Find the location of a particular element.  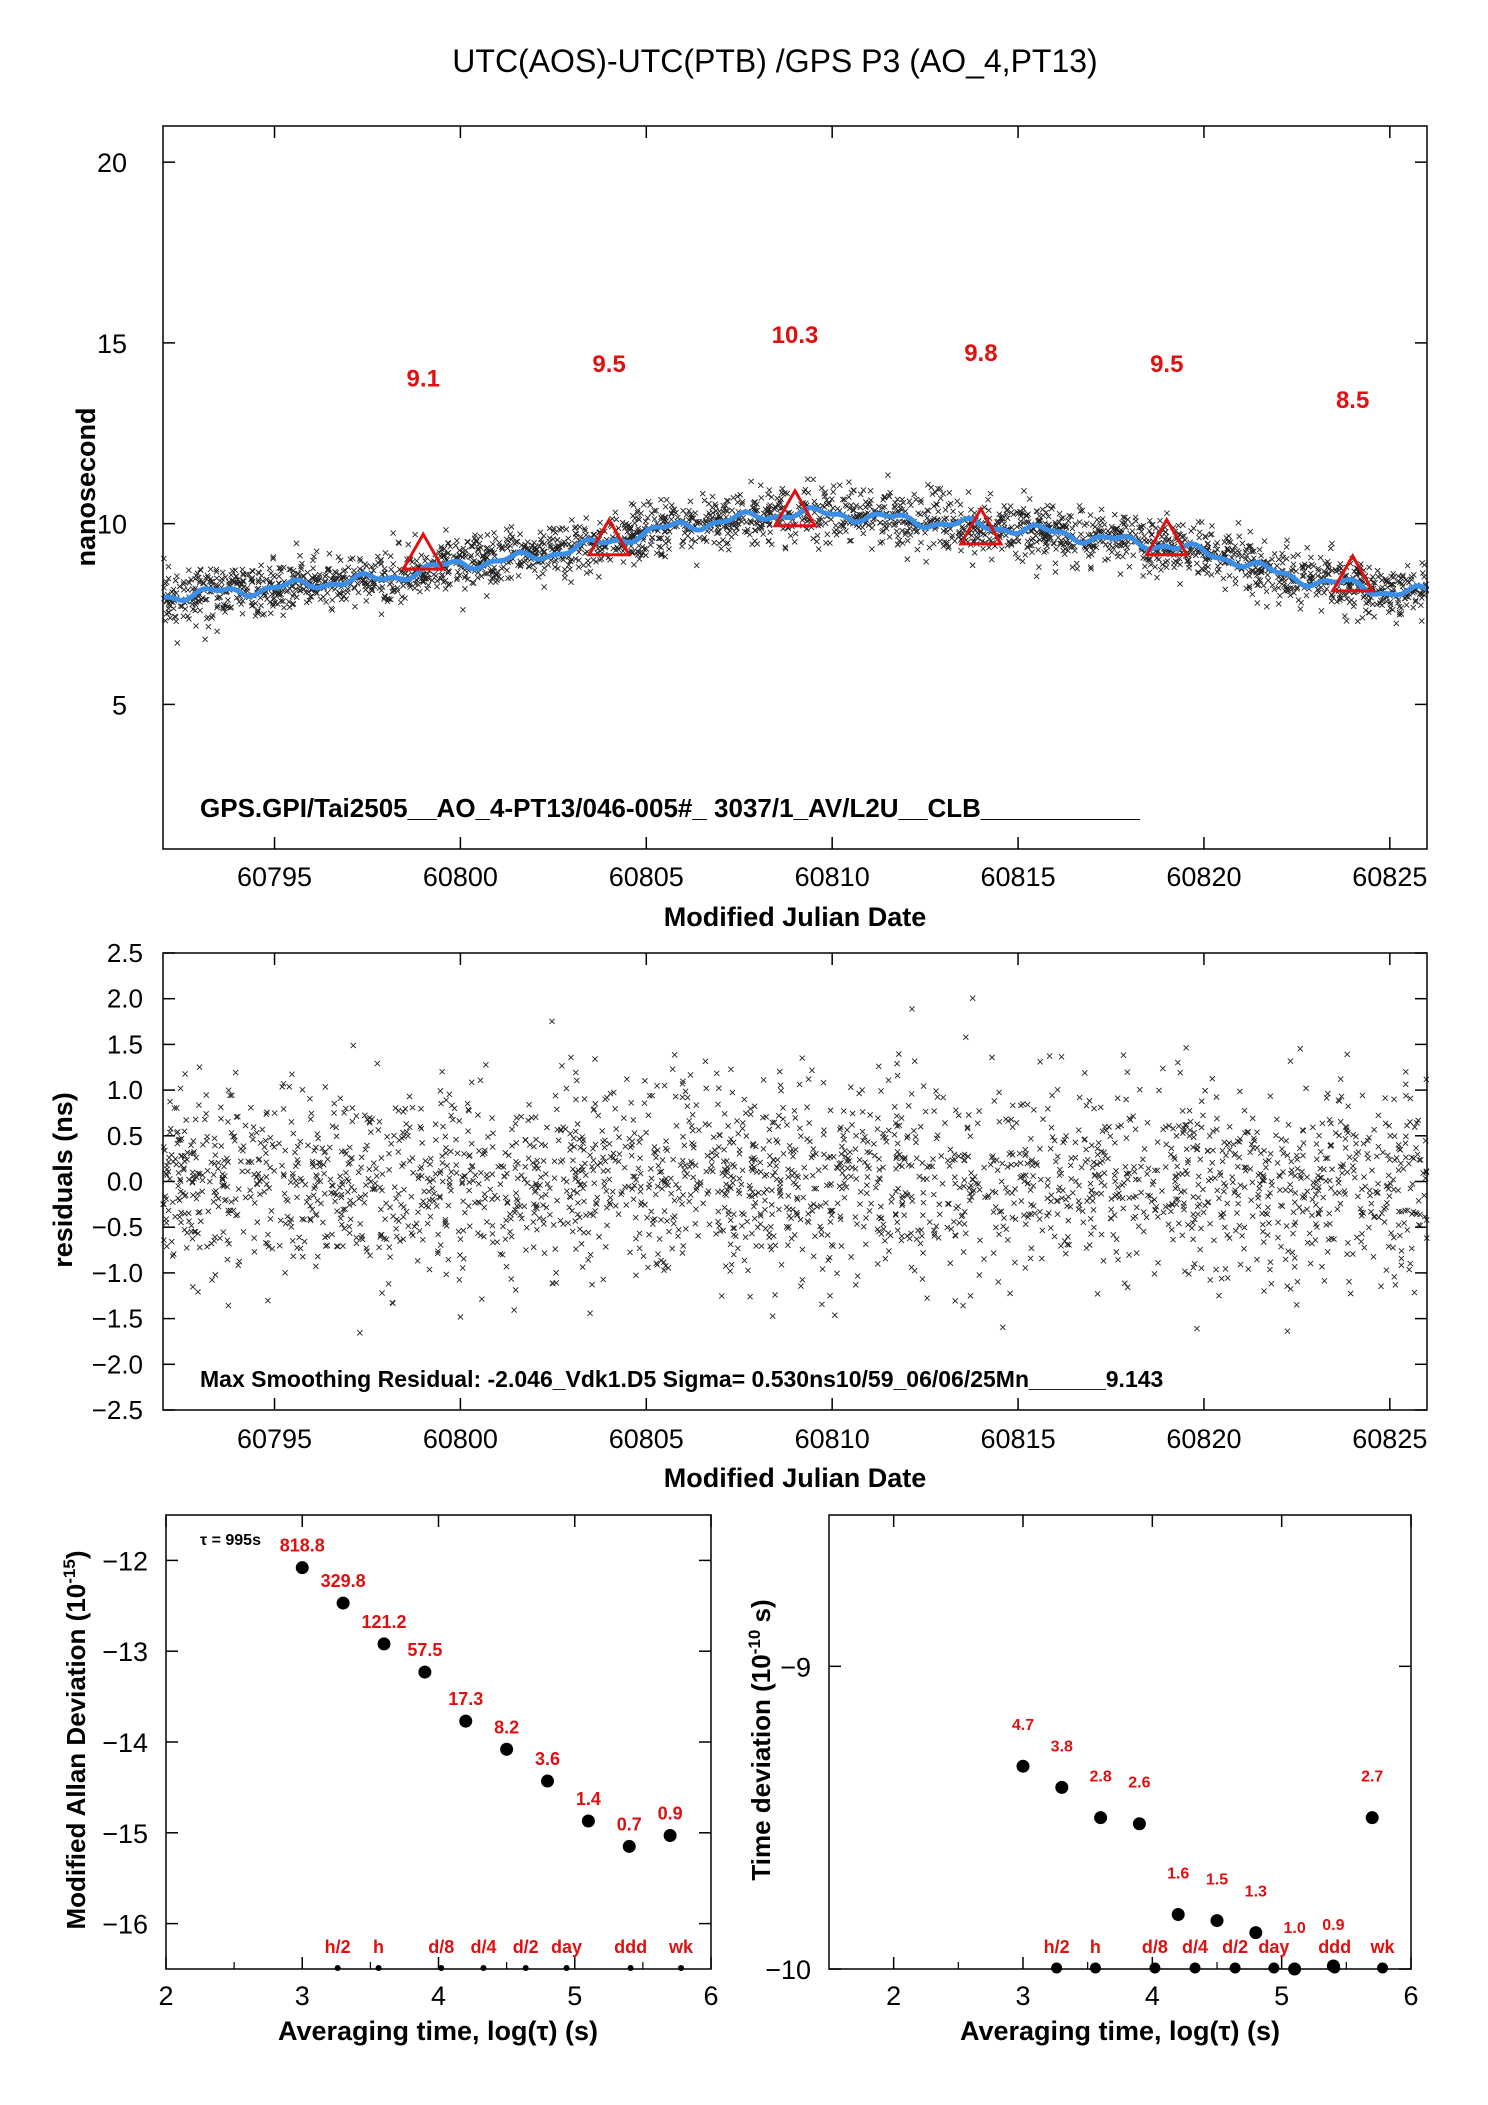

main-y-tick-label: 10 is located at coordinates (112, 525).